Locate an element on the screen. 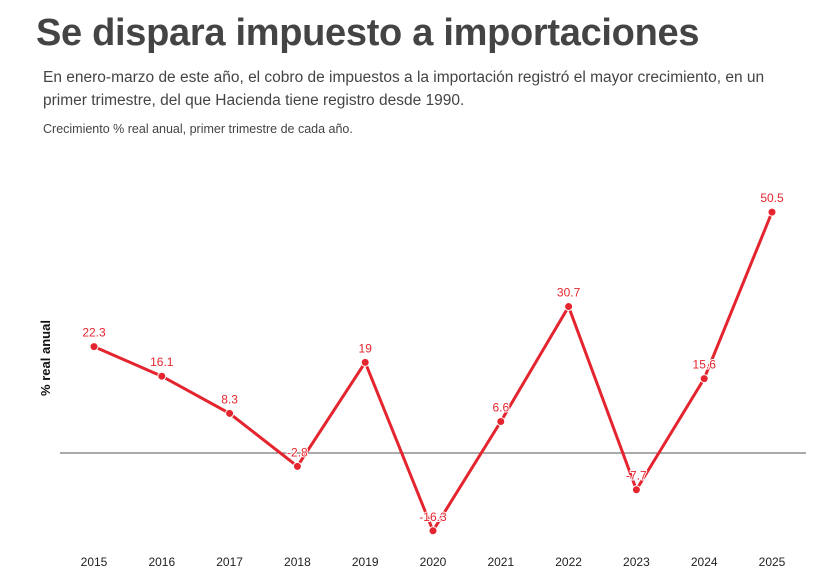 The height and width of the screenshot is (579, 828). data-label: -7.7 is located at coordinates (636, 476).